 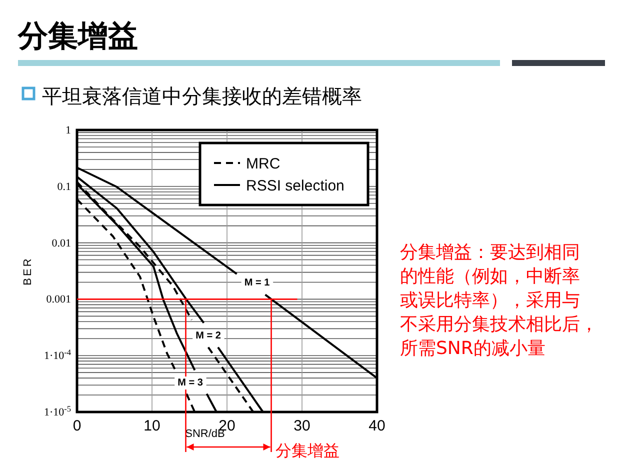 I want to click on annotation: M = 2, so click(x=209, y=336).